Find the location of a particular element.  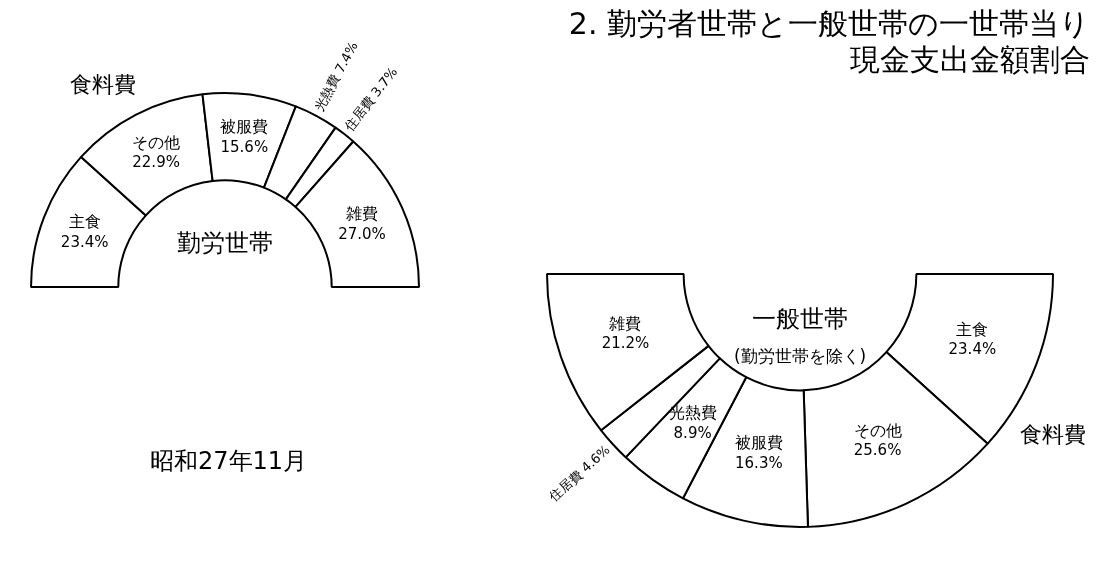

text: 昭和27年11月 is located at coordinates (229, 461).